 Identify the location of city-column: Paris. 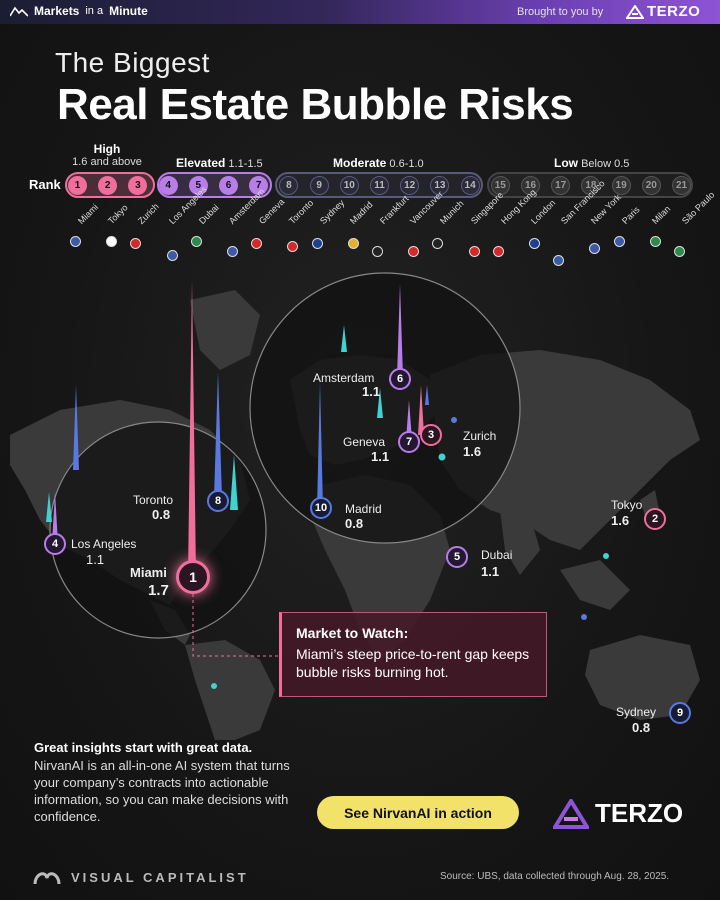
(628, 234).